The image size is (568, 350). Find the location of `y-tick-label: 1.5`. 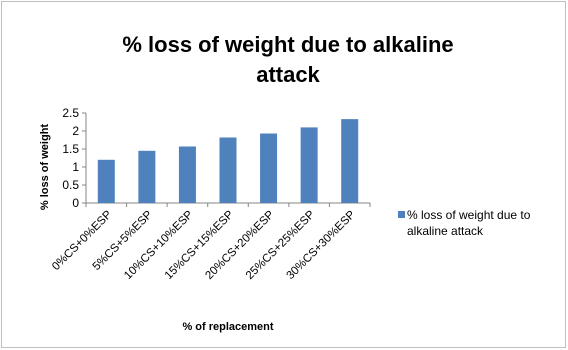

y-tick-label: 1.5 is located at coordinates (70, 149).